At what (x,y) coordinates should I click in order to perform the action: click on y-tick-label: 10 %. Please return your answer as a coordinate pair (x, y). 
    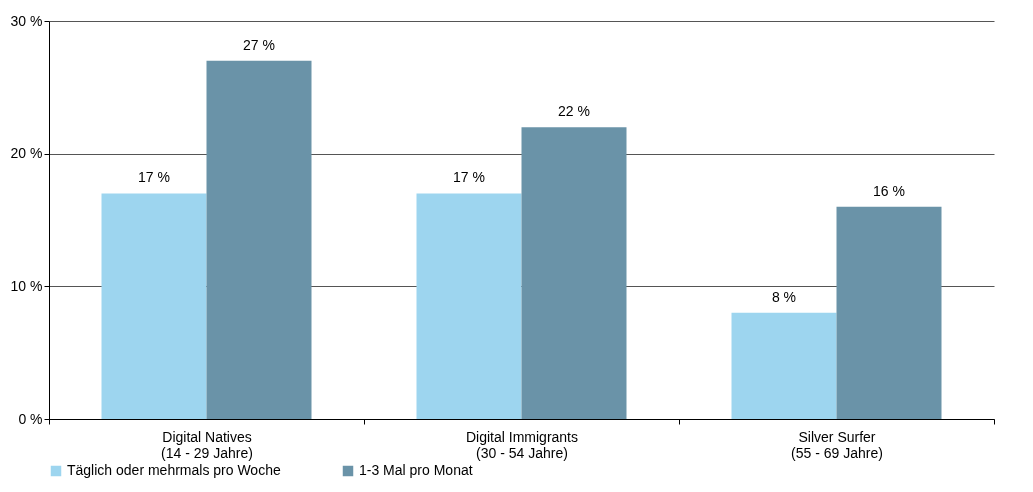
    Looking at the image, I should click on (26, 285).